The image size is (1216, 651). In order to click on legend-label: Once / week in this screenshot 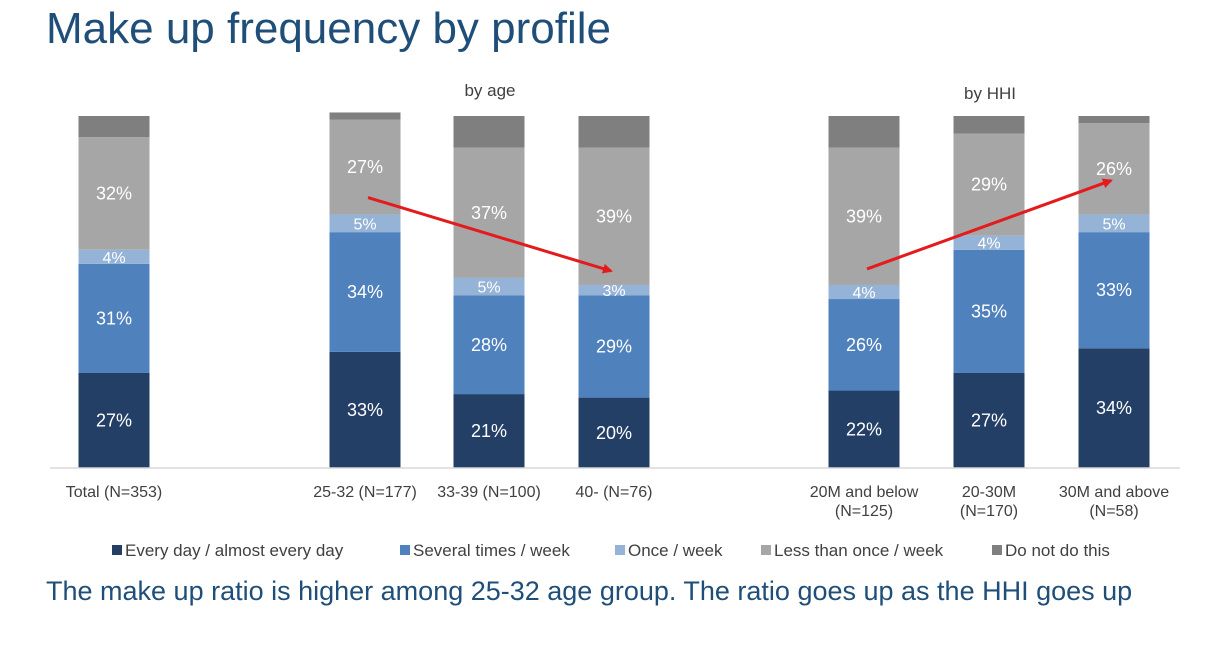, I will do `click(675, 550)`.